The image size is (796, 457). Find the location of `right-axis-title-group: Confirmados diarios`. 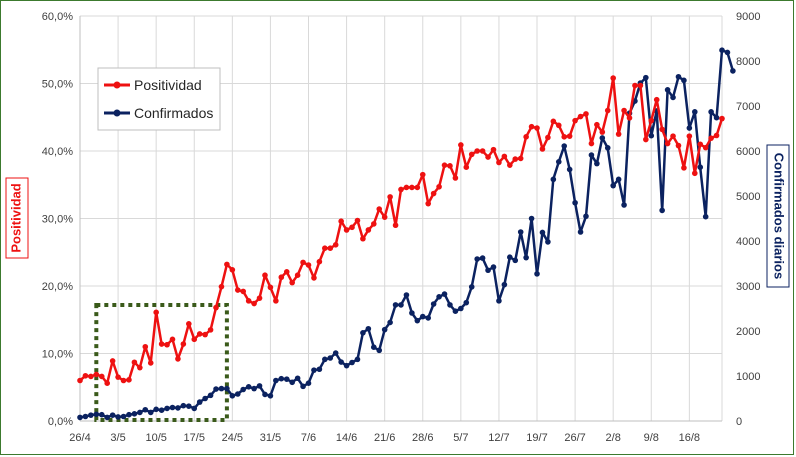

right-axis-title-group: Confirmados diarios is located at coordinates (778, 216).